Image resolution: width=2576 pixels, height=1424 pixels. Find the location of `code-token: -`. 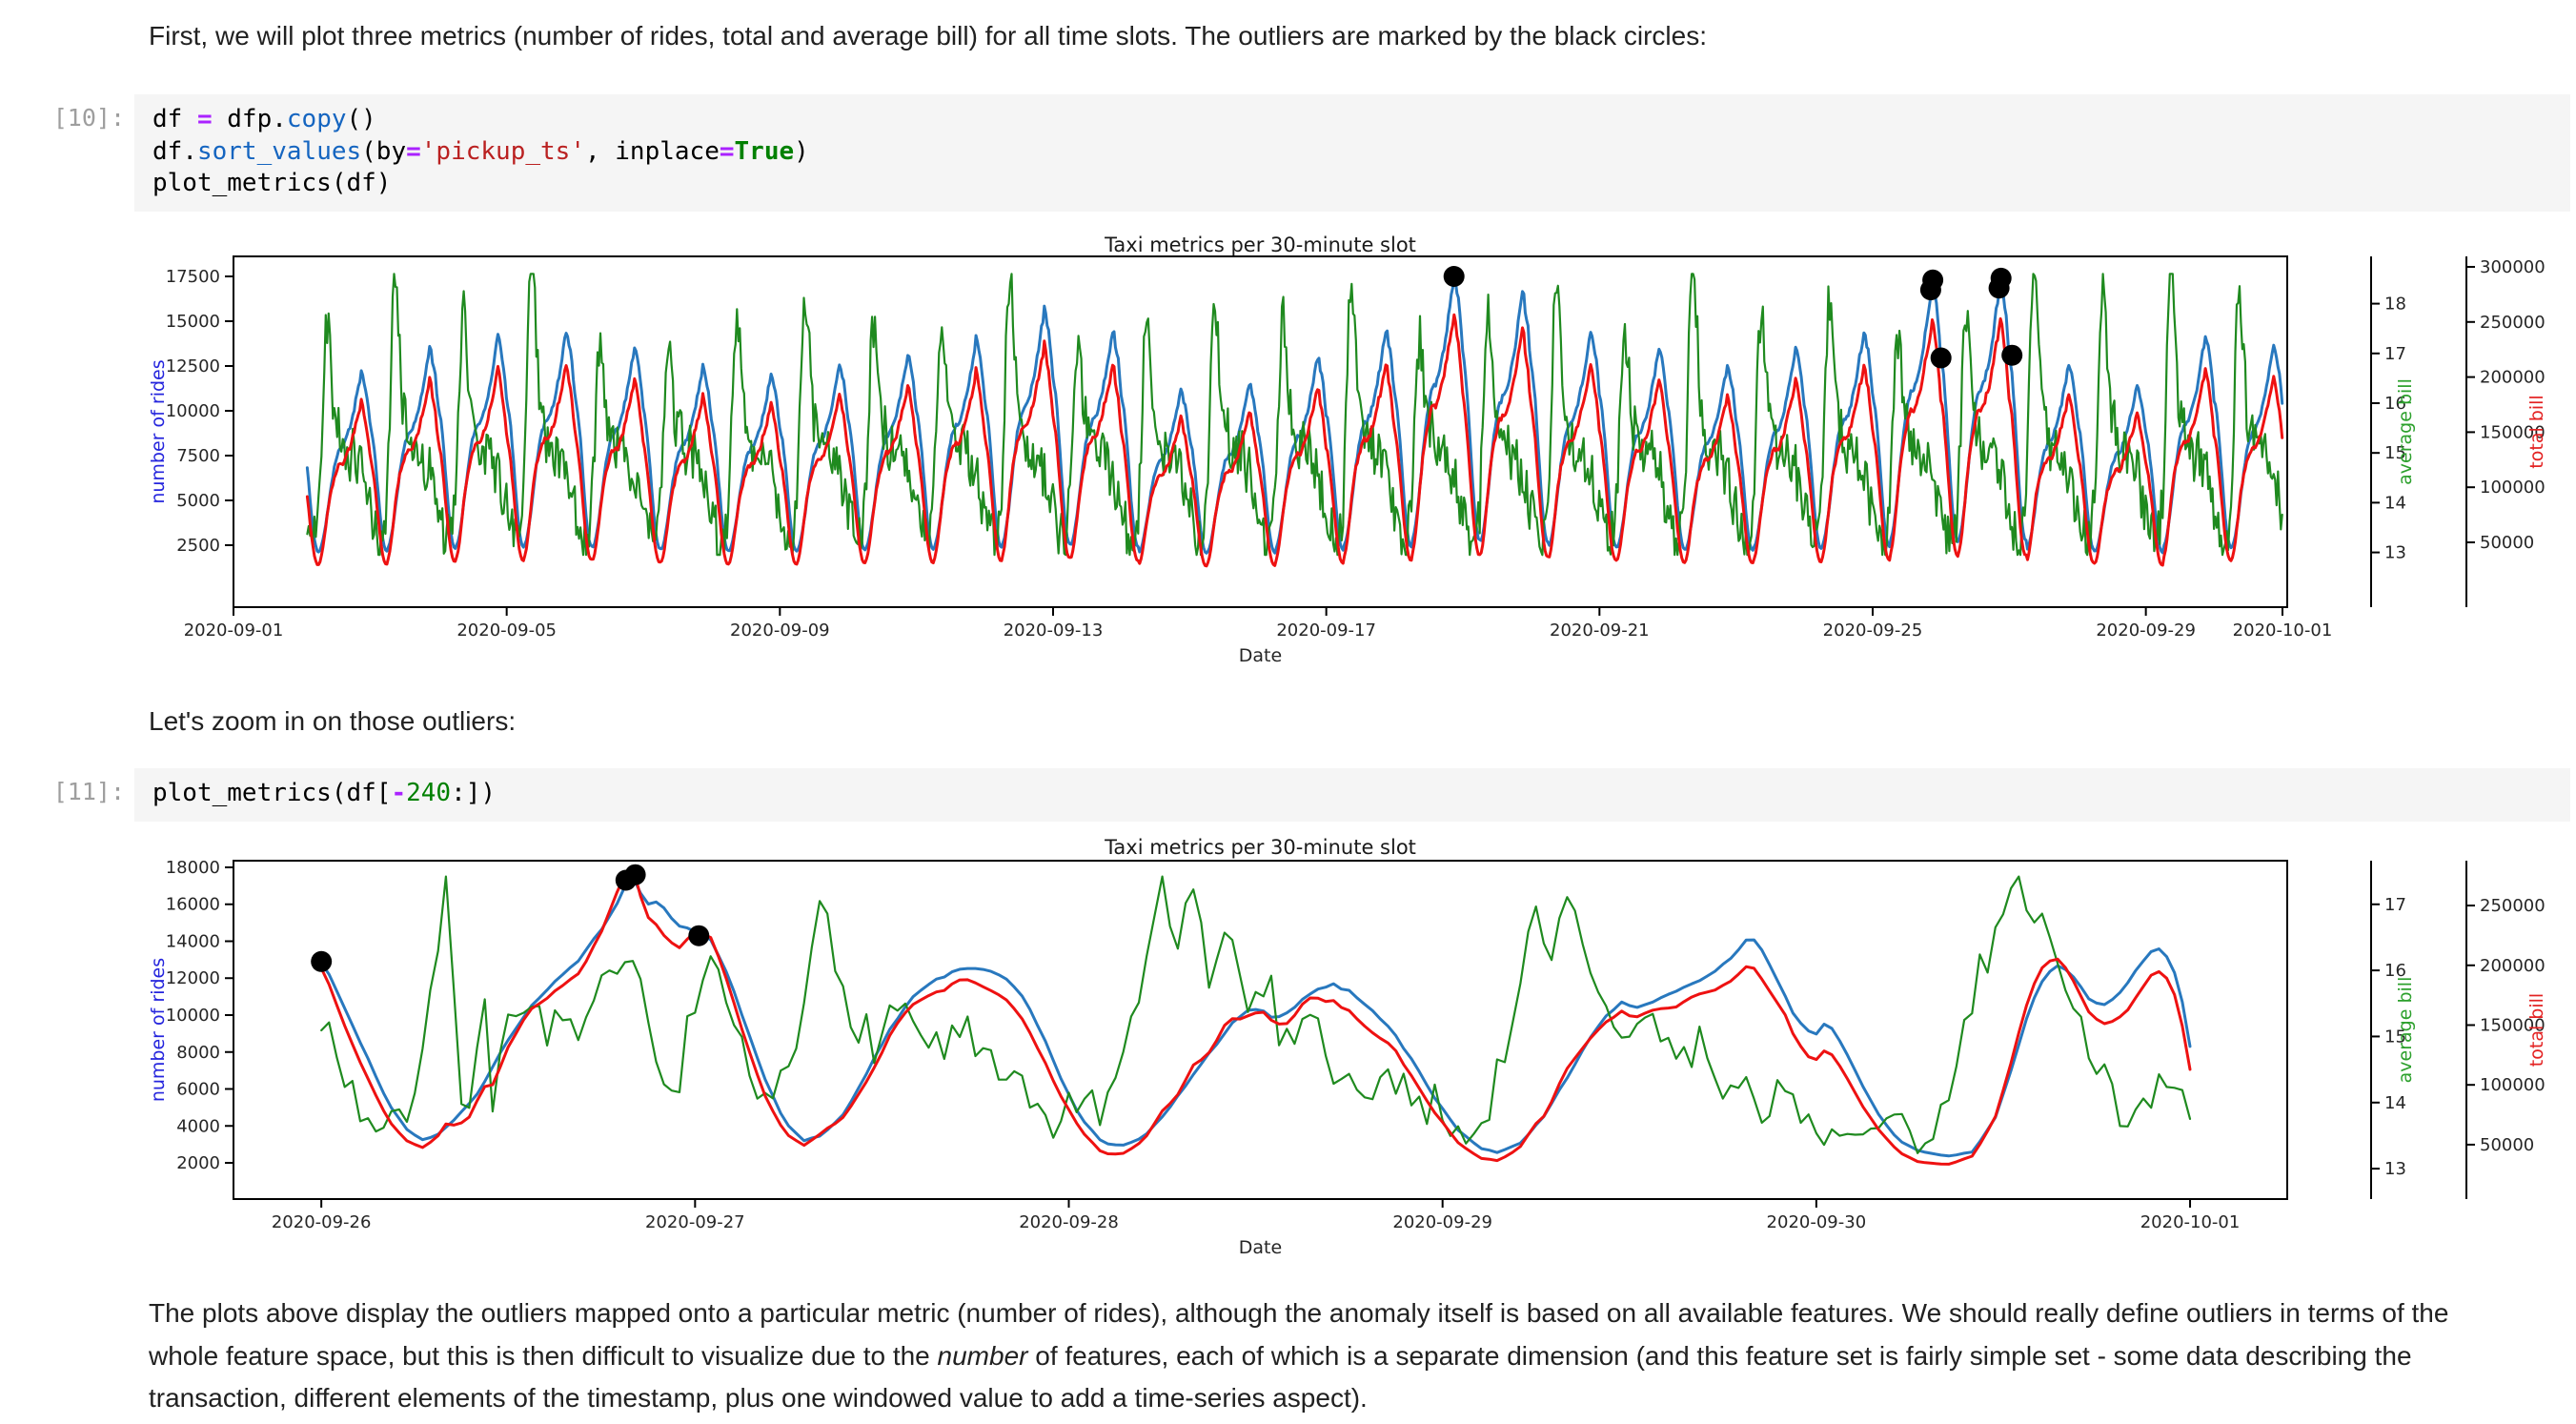

code-token: - is located at coordinates (399, 793).